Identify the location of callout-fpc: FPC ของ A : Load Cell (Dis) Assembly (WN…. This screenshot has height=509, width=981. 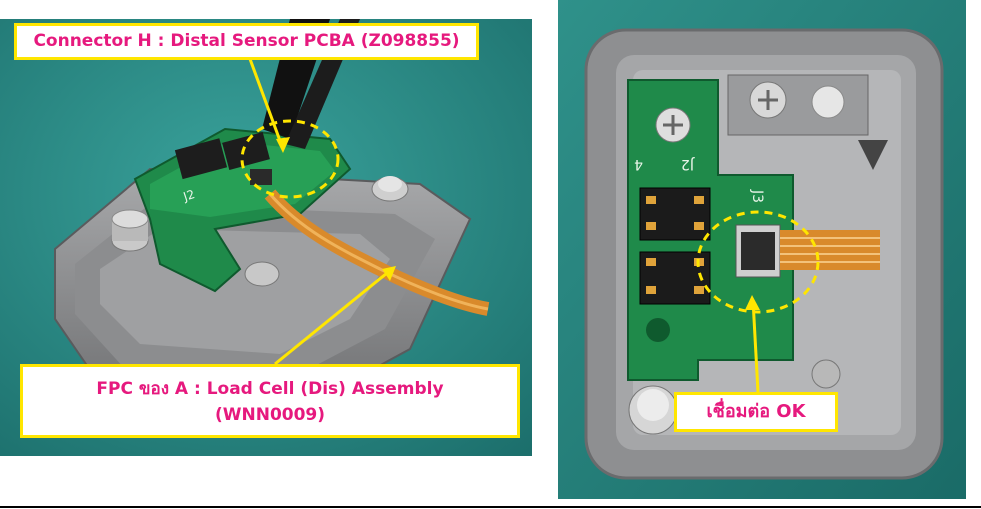
(270, 401).